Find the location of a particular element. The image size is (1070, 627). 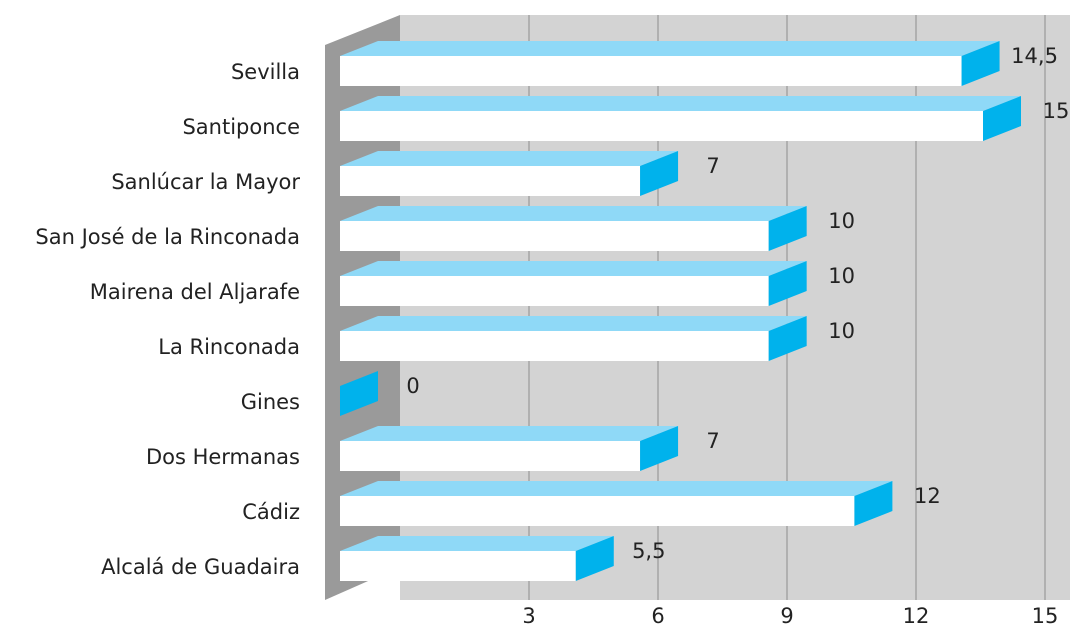

x-tick-label: 6 is located at coordinates (657, 615).